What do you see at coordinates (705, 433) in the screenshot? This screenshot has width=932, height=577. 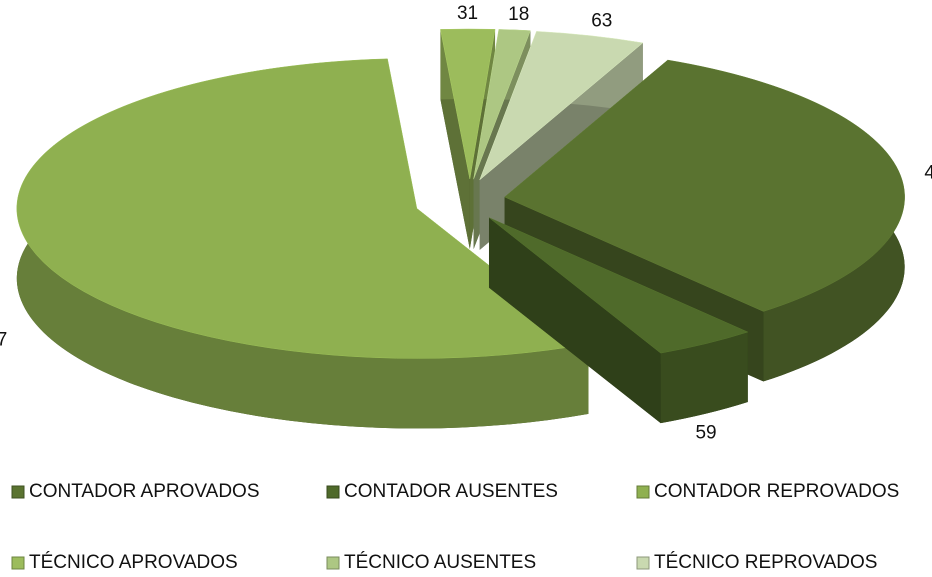 I see `data-label: 59` at bounding box center [705, 433].